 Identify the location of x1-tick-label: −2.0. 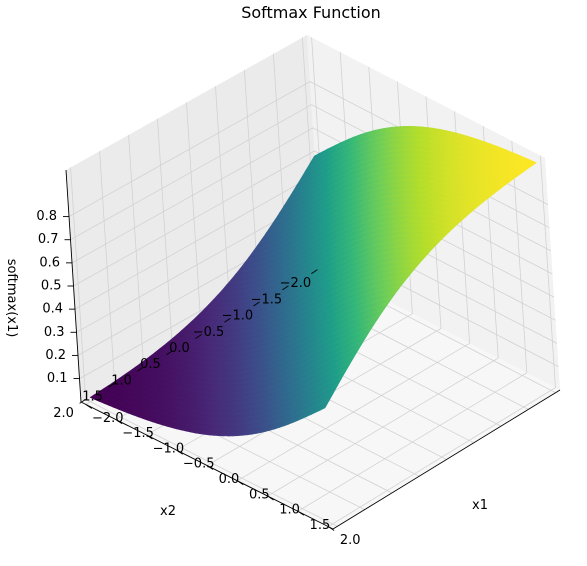
(108, 418).